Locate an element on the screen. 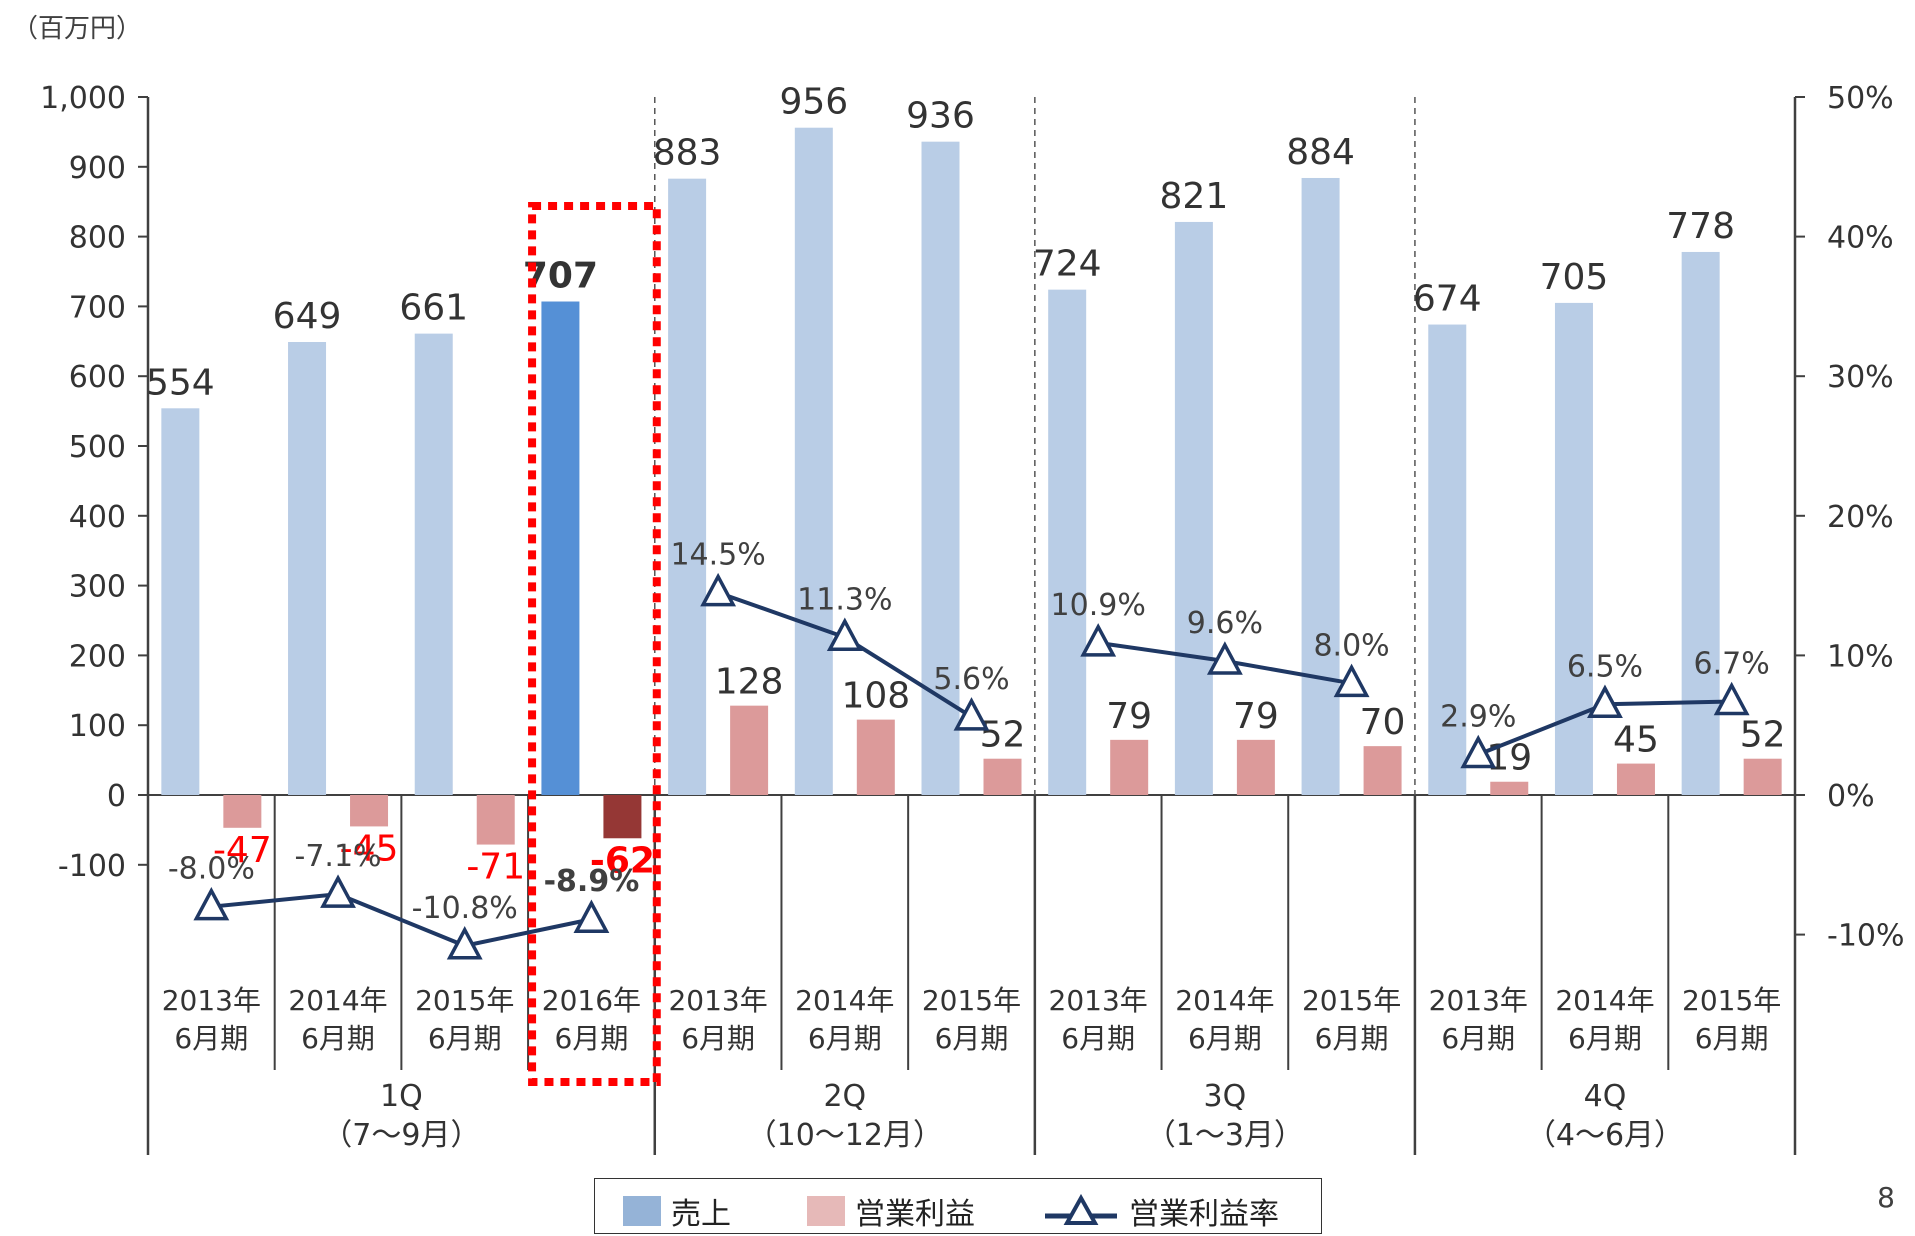  op-margin-value-label: 9.6% is located at coordinates (1225, 623).